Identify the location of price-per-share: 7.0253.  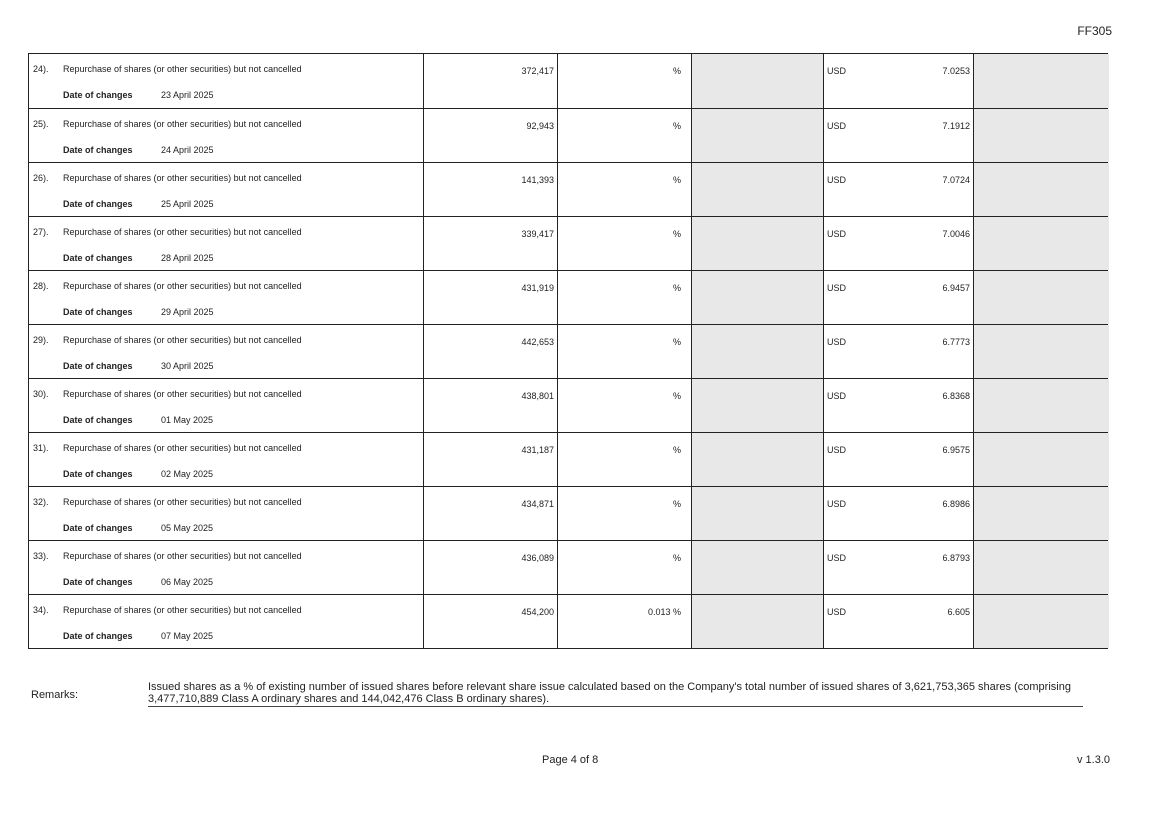
(956, 71).